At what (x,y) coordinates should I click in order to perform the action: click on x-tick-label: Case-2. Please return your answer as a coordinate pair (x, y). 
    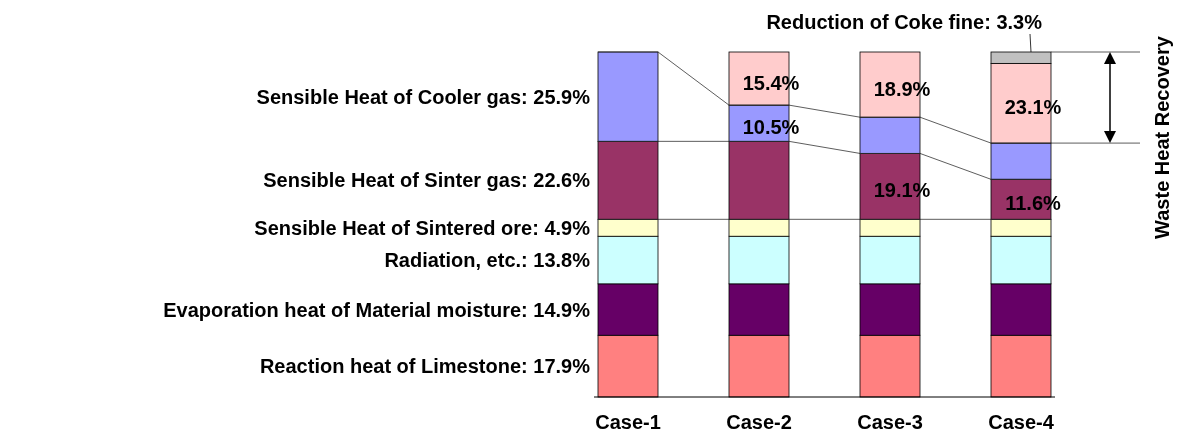
    Looking at the image, I should click on (759, 422).